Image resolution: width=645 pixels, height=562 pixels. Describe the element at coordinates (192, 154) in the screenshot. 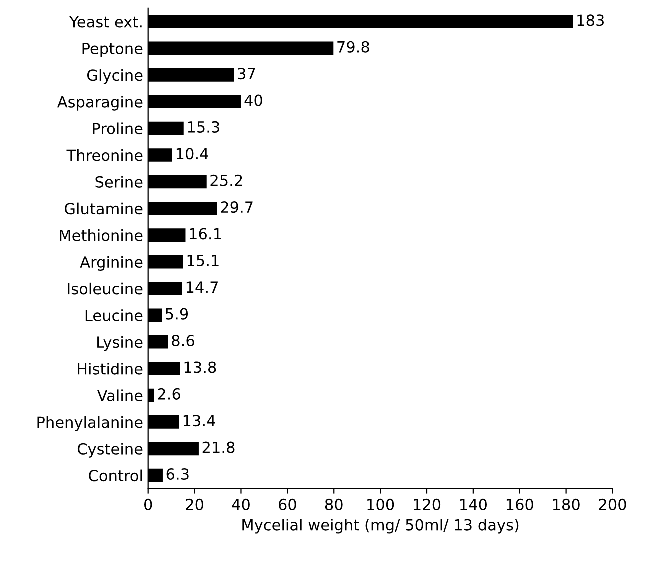

I see `data-label: 10.4` at that location.